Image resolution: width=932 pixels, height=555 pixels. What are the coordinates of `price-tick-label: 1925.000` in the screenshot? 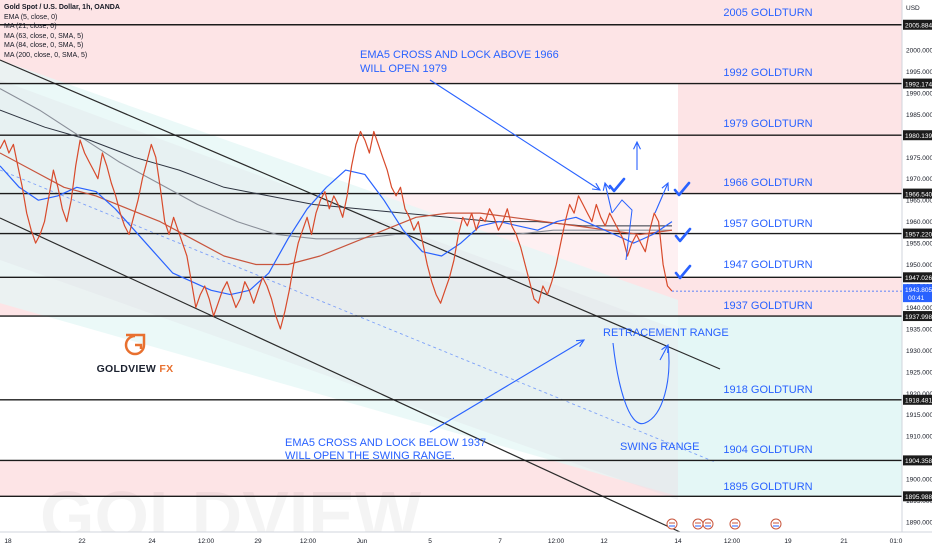 It's located at (919, 372).